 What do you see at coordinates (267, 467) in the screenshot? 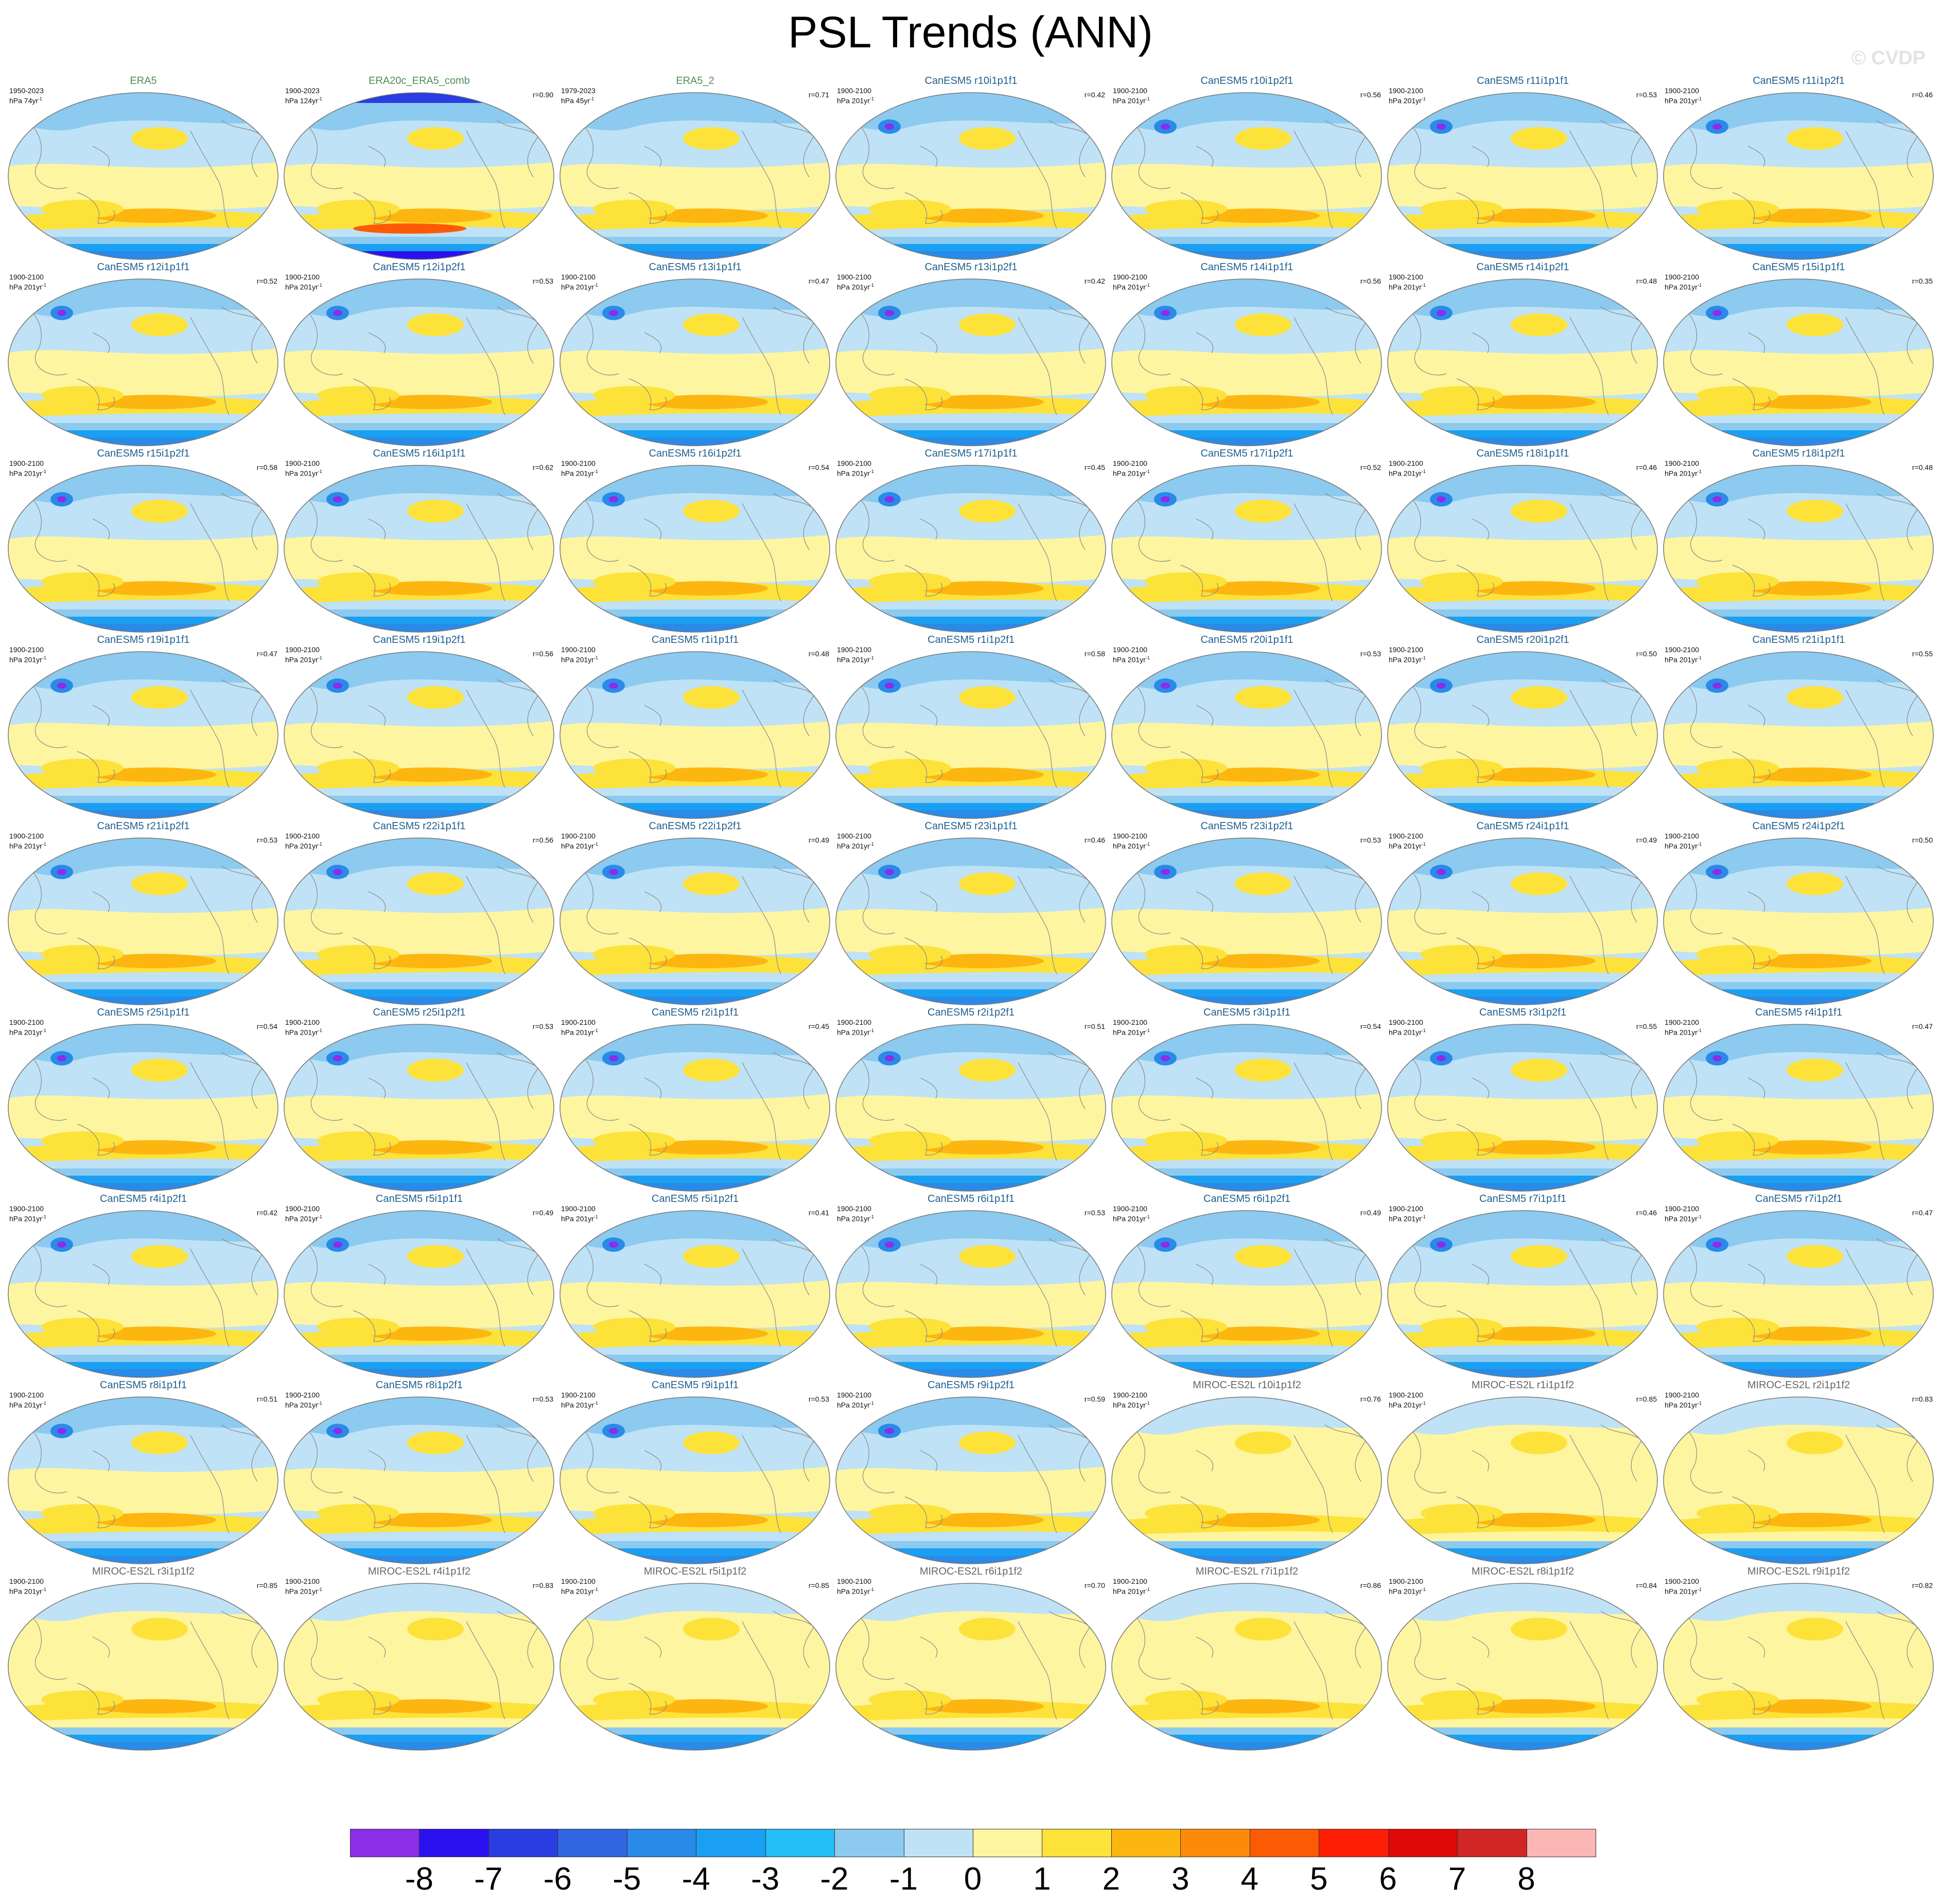
I see `pattern-correlation: r=0.58` at bounding box center [267, 467].